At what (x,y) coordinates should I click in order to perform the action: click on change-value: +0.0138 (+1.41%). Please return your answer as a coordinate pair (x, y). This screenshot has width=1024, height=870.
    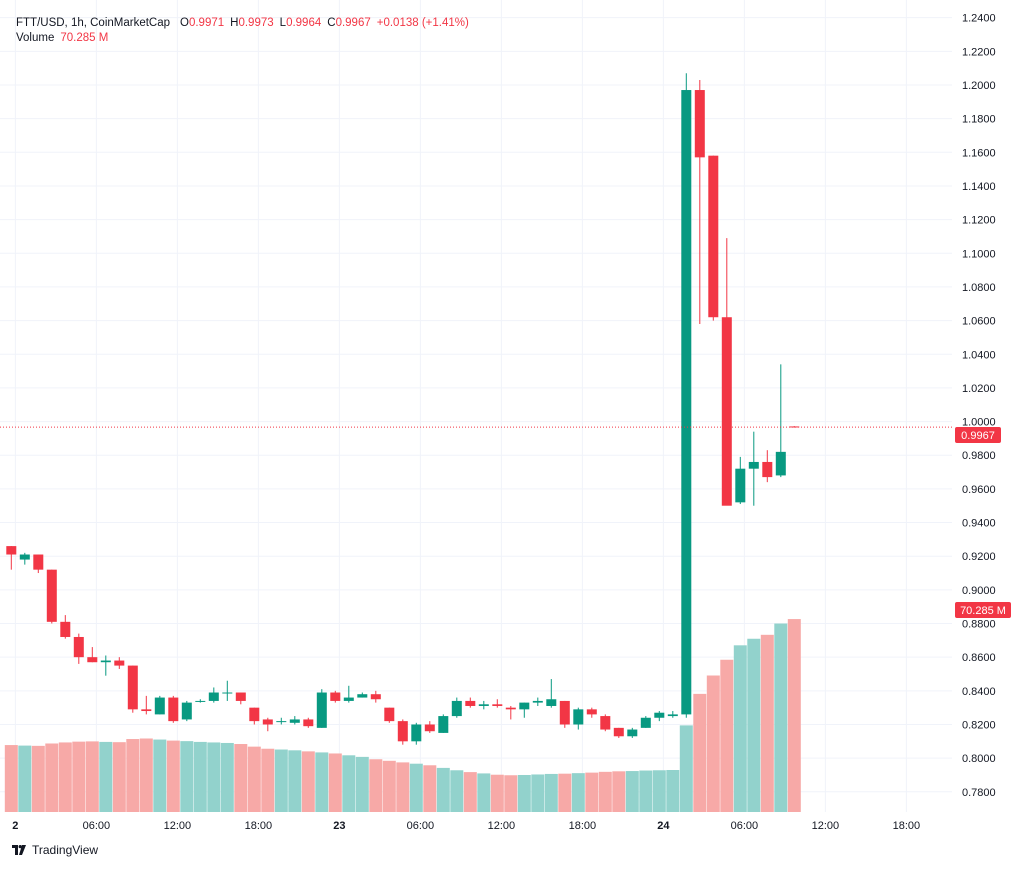
    Looking at the image, I should click on (422, 23).